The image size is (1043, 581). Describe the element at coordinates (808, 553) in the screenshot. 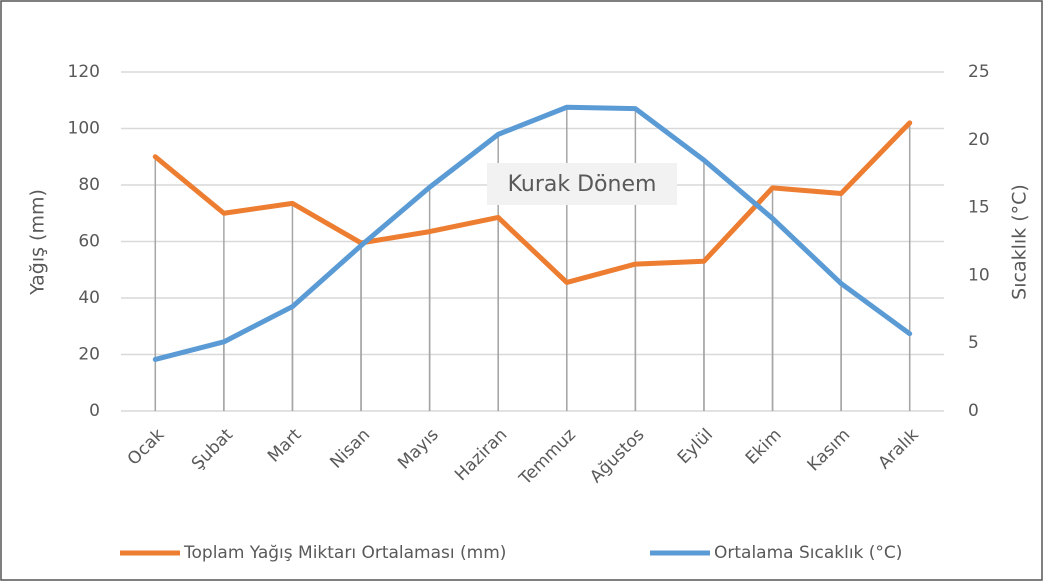

I see `legend-label: Ortalama Sıcaklık (°C)` at that location.